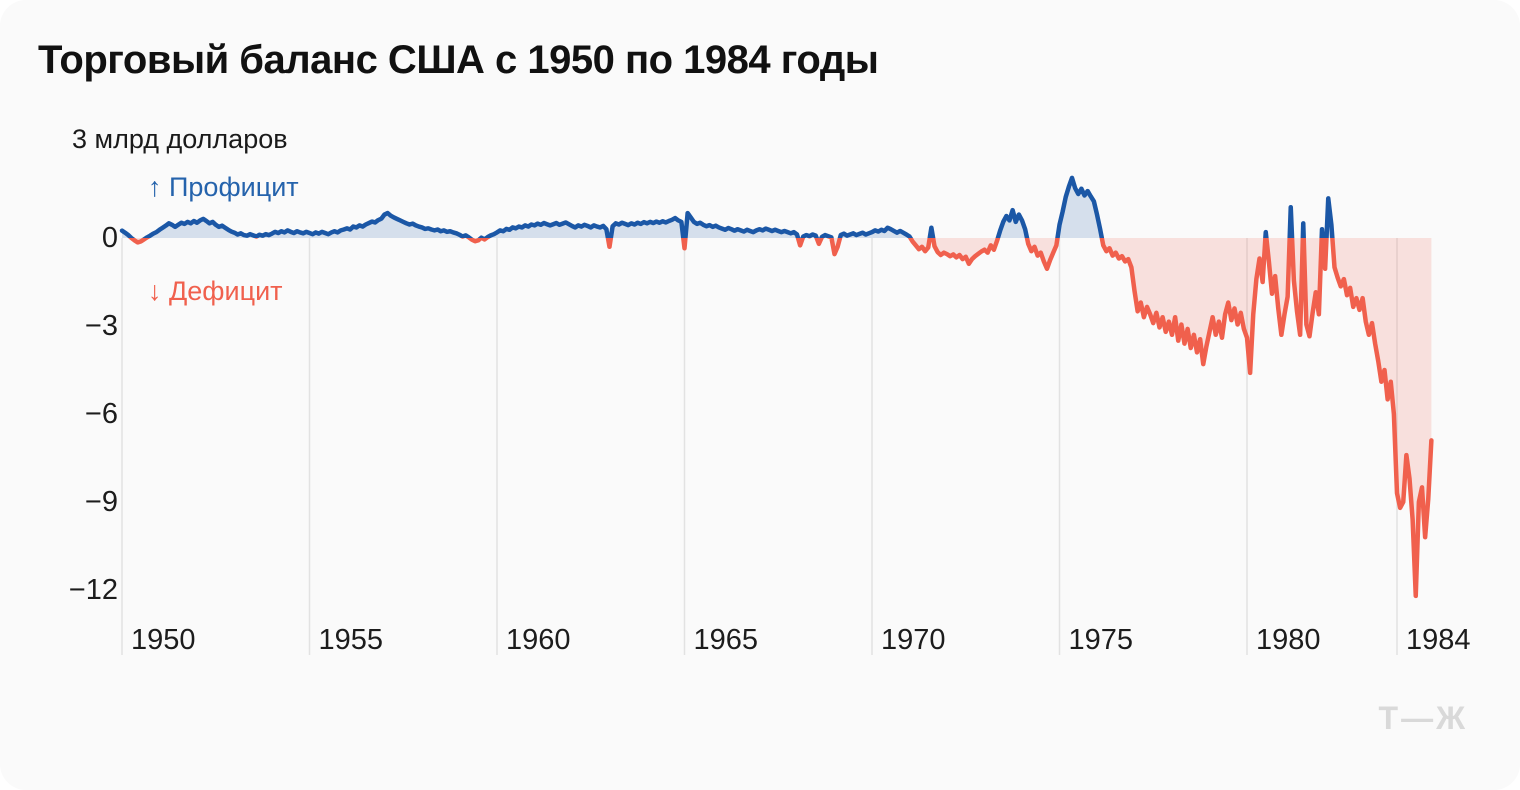  Describe the element at coordinates (223, 187) in the screenshot. I see `surplus-annotation: ↑ Профицит` at that location.